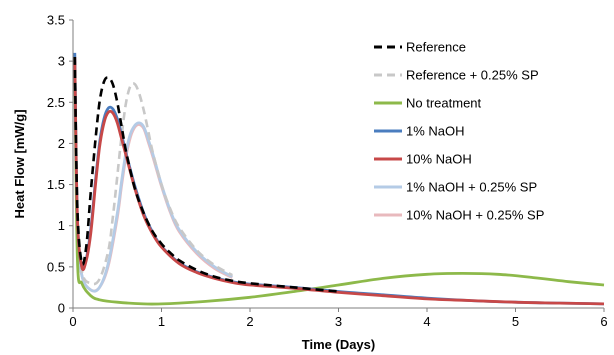 The image size is (614, 355). I want to click on y-axis-title: Heat Flow [mW/g], so click(19, 163).